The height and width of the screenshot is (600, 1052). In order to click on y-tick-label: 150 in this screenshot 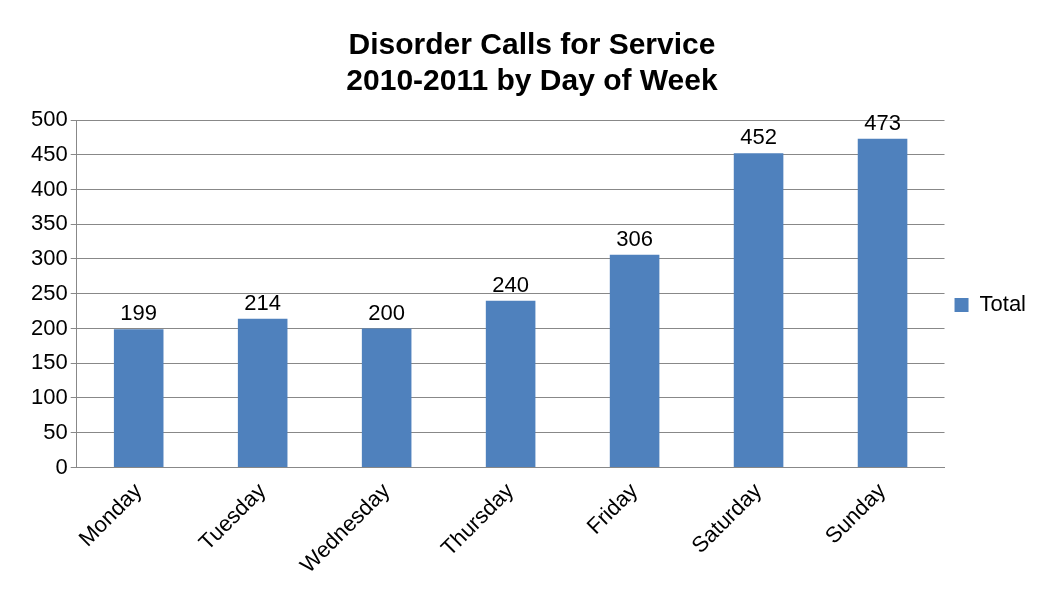, I will do `click(49, 362)`.